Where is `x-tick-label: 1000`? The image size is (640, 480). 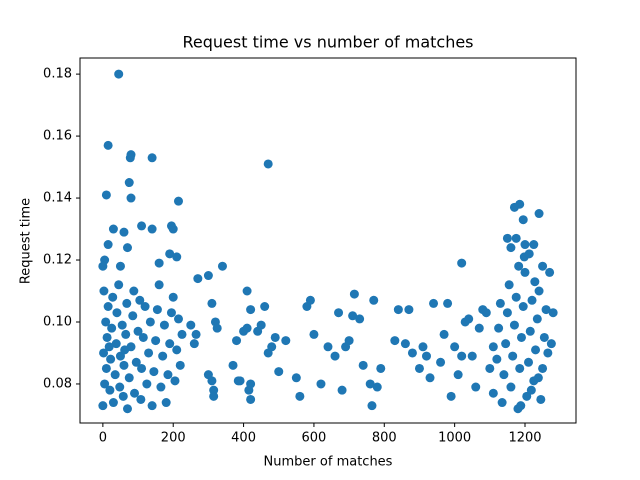 x-tick-label: 1000 is located at coordinates (454, 438).